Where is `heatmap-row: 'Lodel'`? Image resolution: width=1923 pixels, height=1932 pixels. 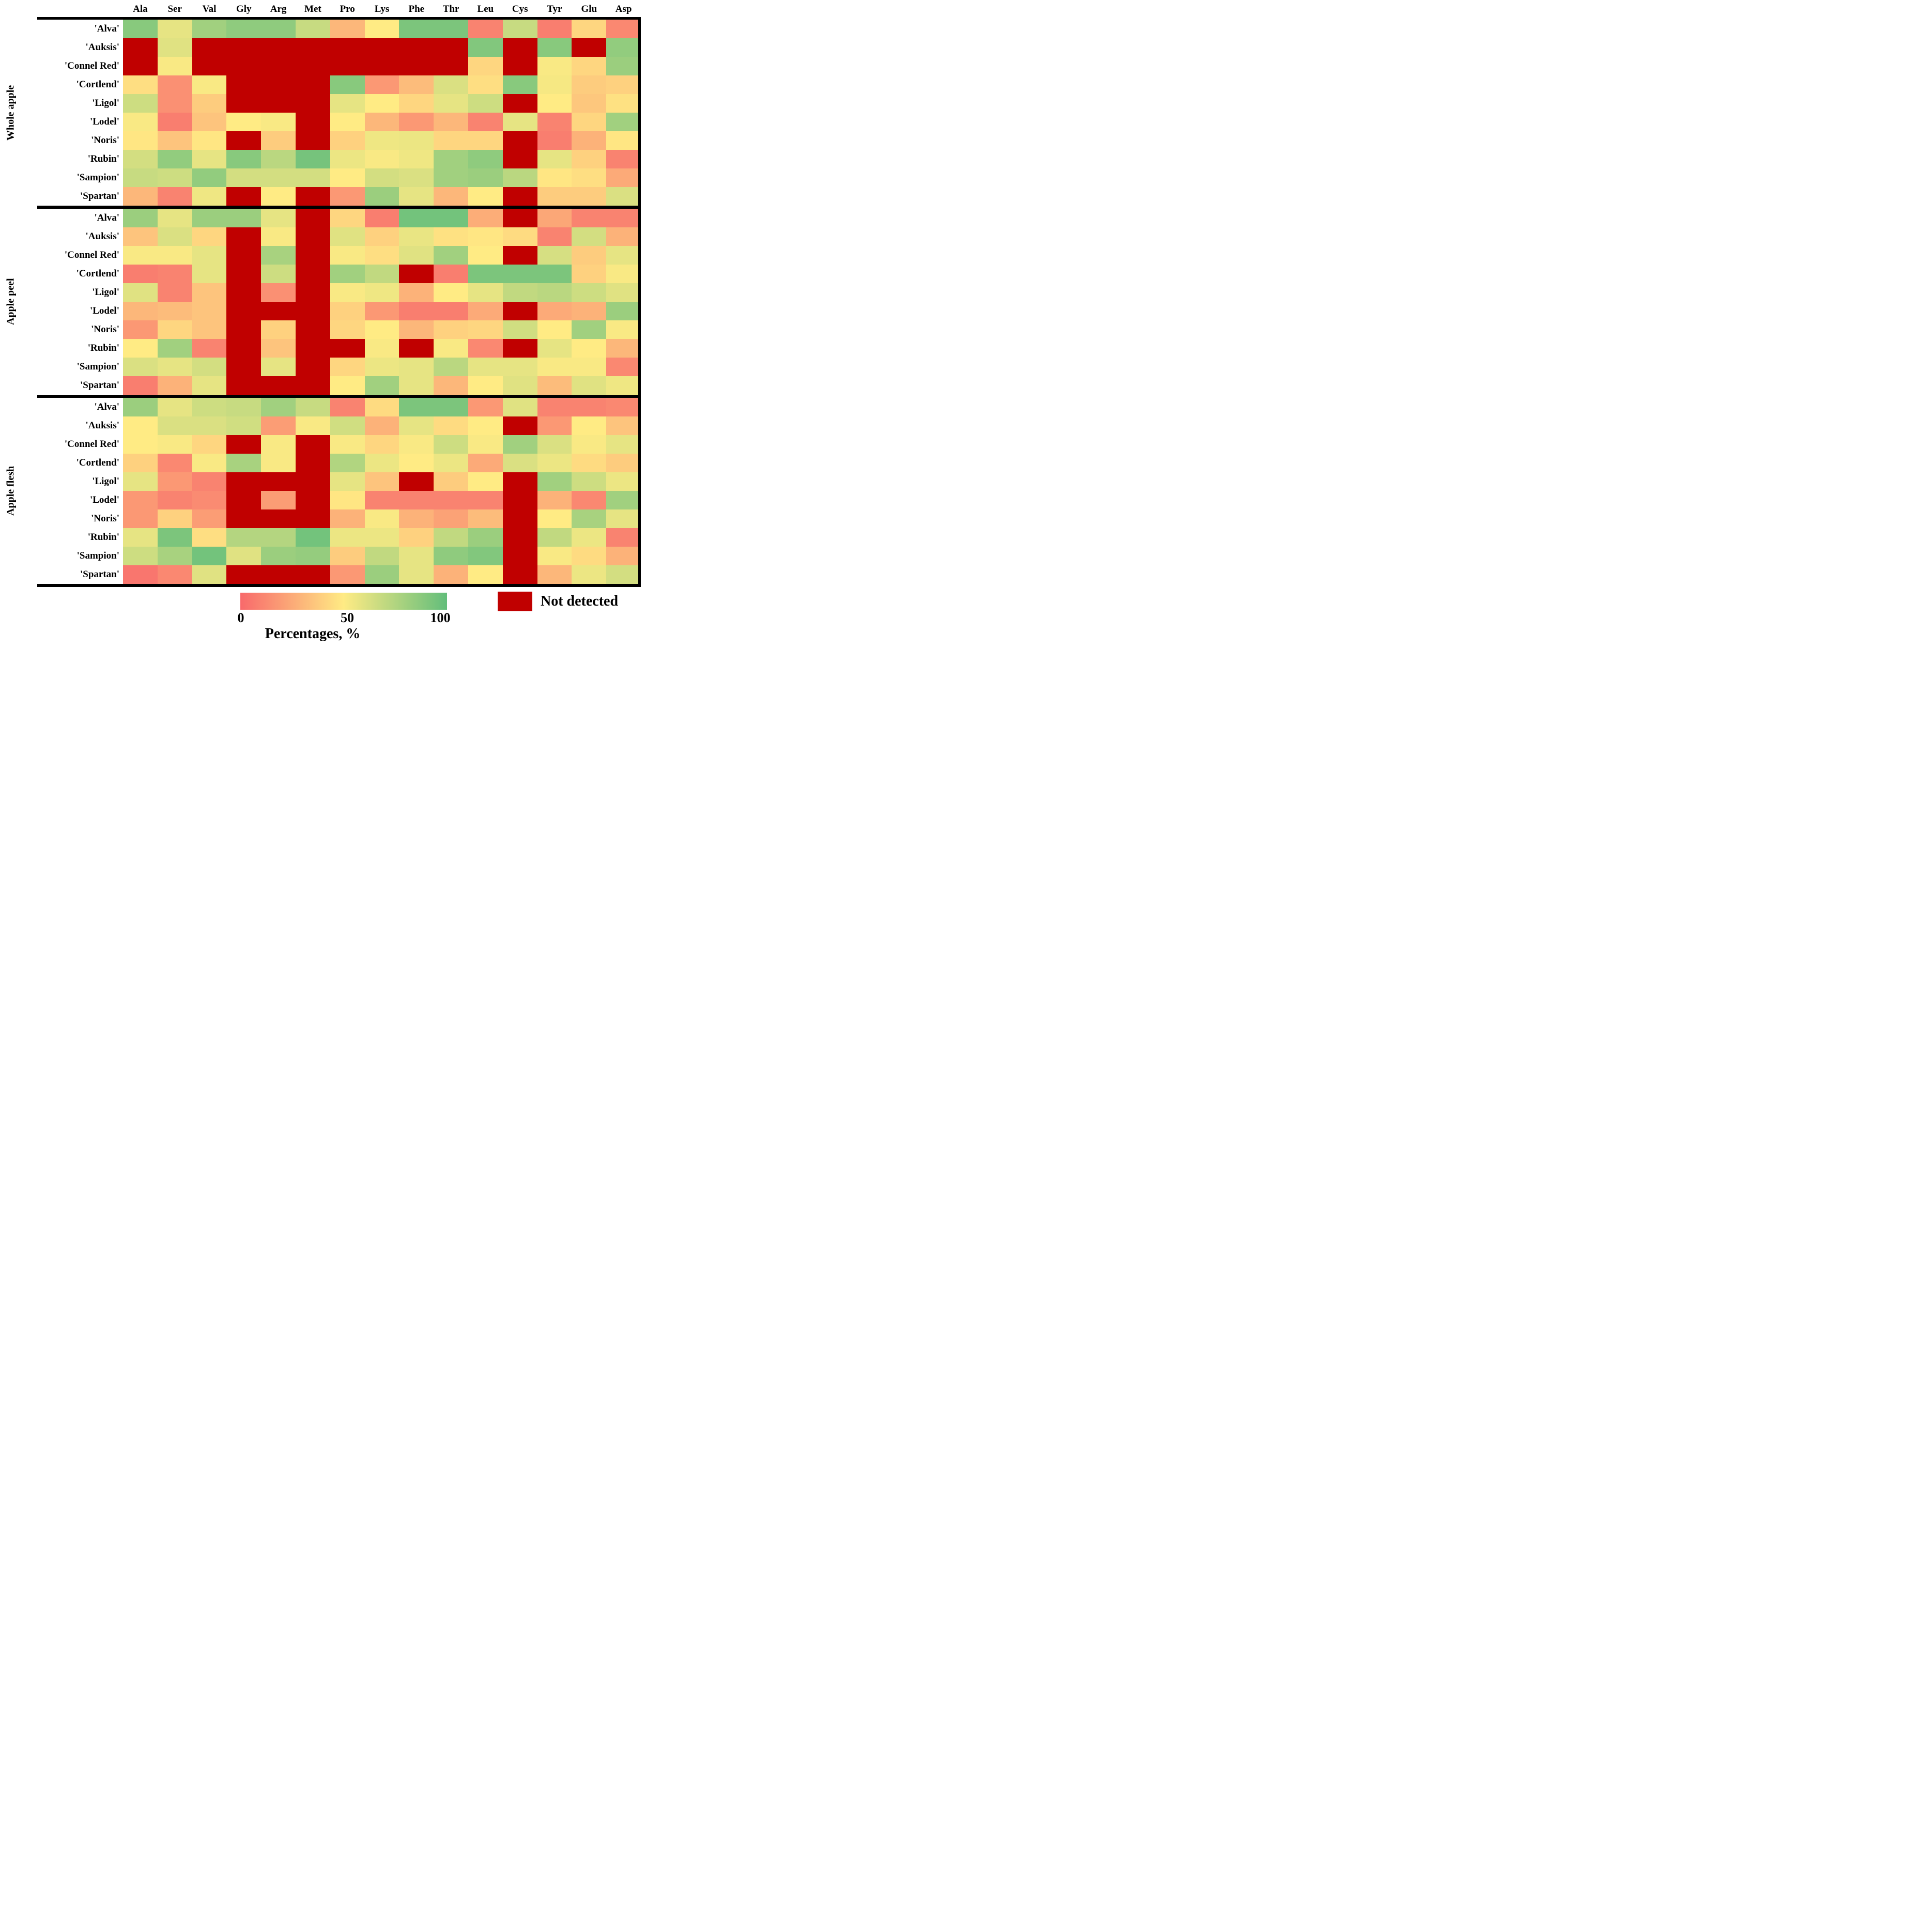 heatmap-row: 'Lodel' is located at coordinates (320, 311).